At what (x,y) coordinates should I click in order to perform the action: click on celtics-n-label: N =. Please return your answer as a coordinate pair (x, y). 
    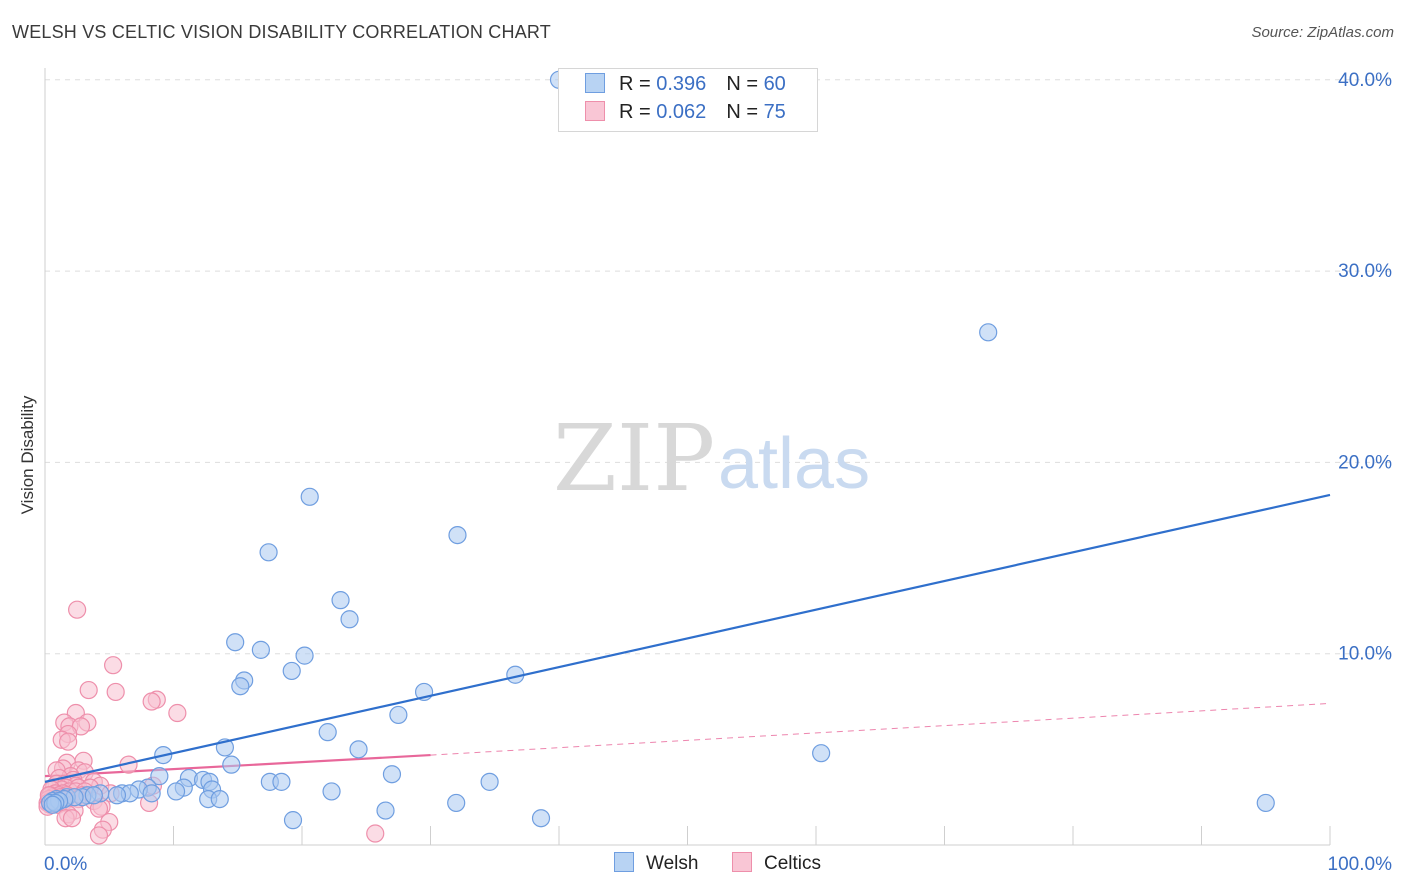
    Looking at the image, I should click on (745, 112).